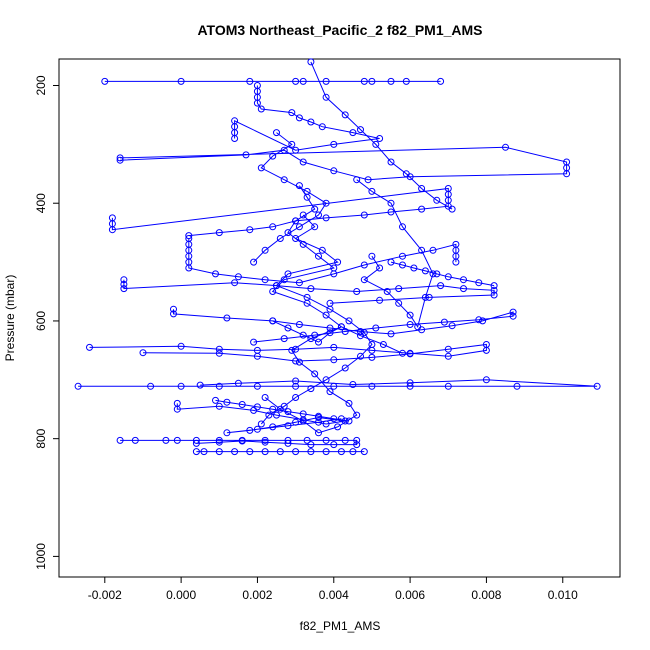 This screenshot has width=650, height=650. I want to click on y-tick-label: 800, so click(41, 438).